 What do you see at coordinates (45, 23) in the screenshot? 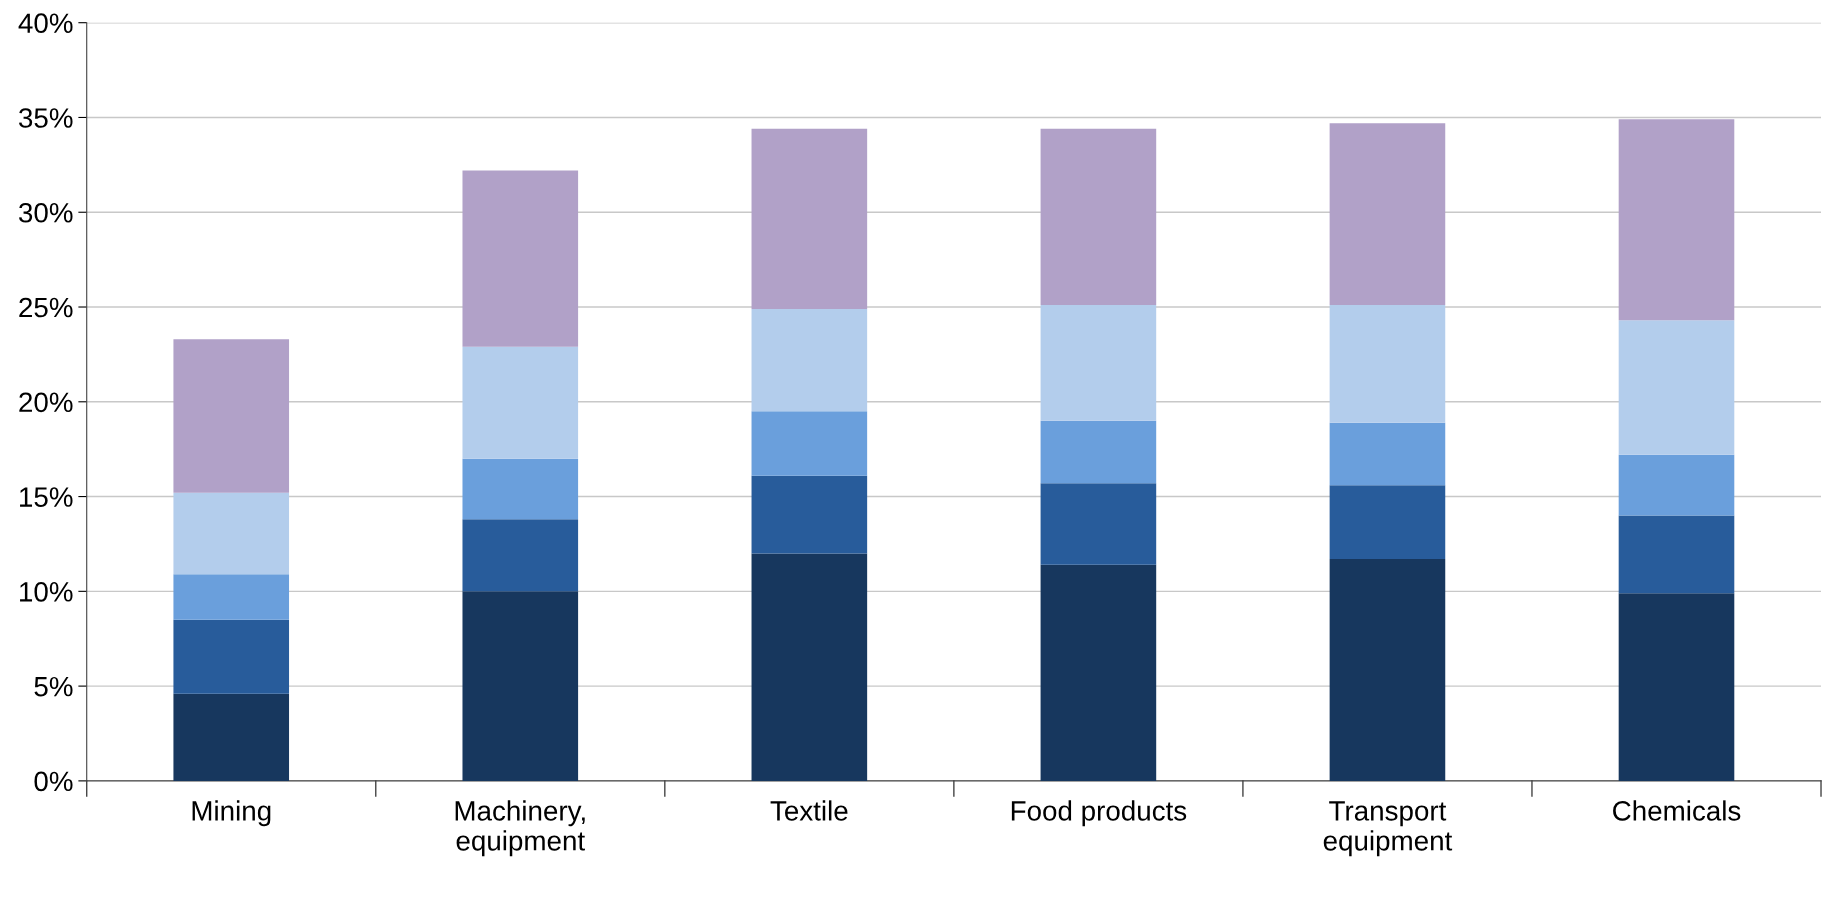
I see `y-tick-label: 40%` at bounding box center [45, 23].